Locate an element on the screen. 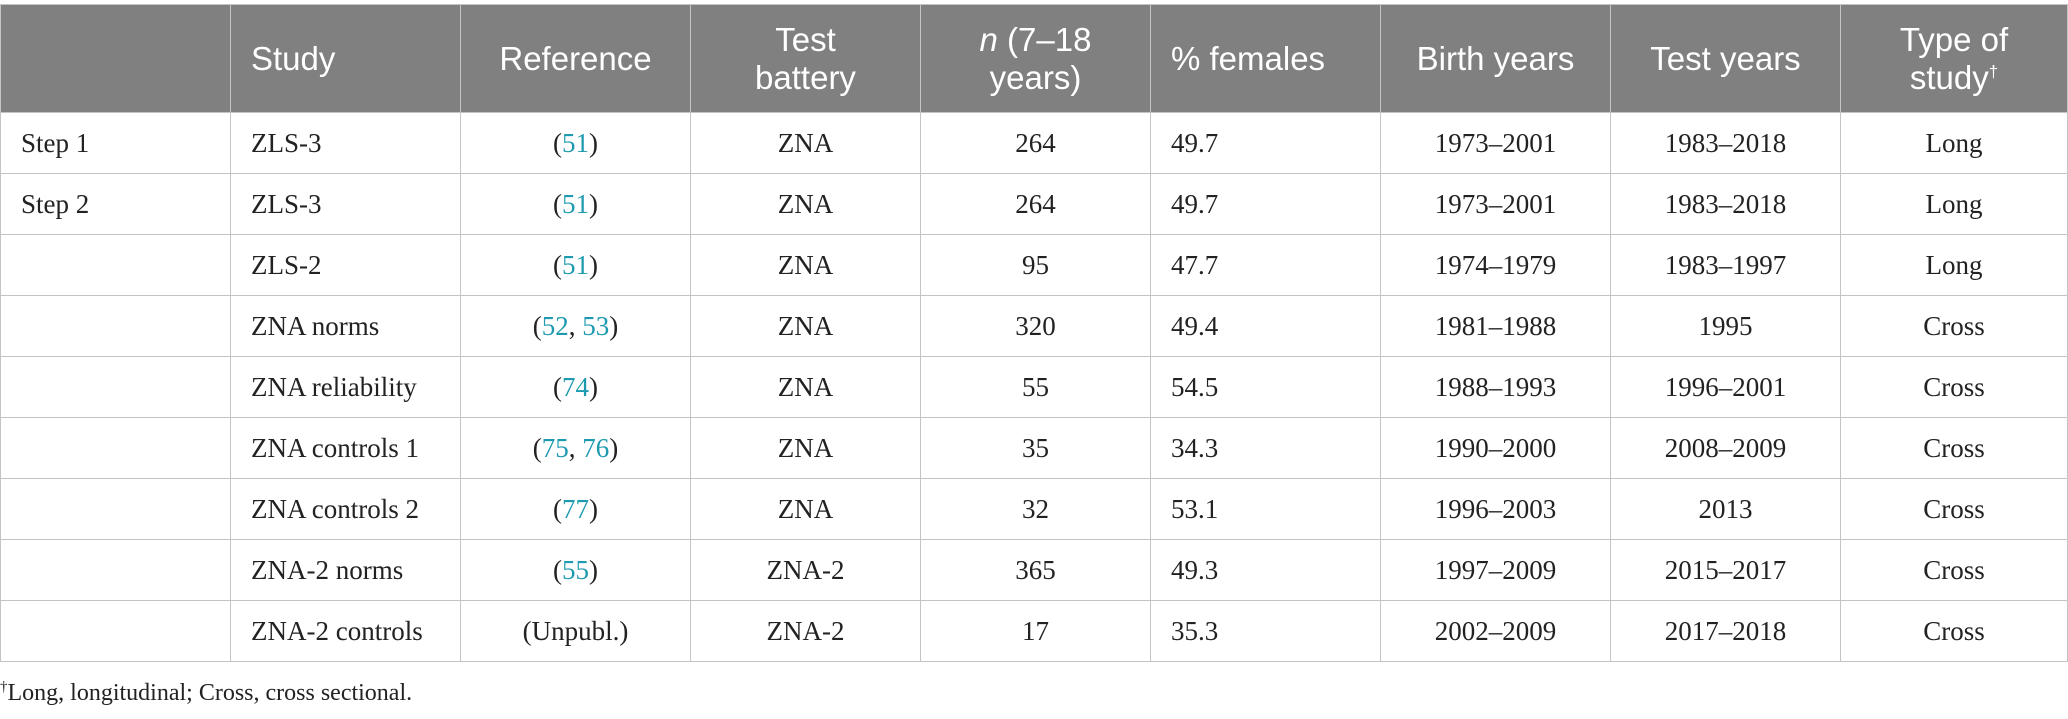  birth-years-cell: 1981–1988 is located at coordinates (1495, 326).